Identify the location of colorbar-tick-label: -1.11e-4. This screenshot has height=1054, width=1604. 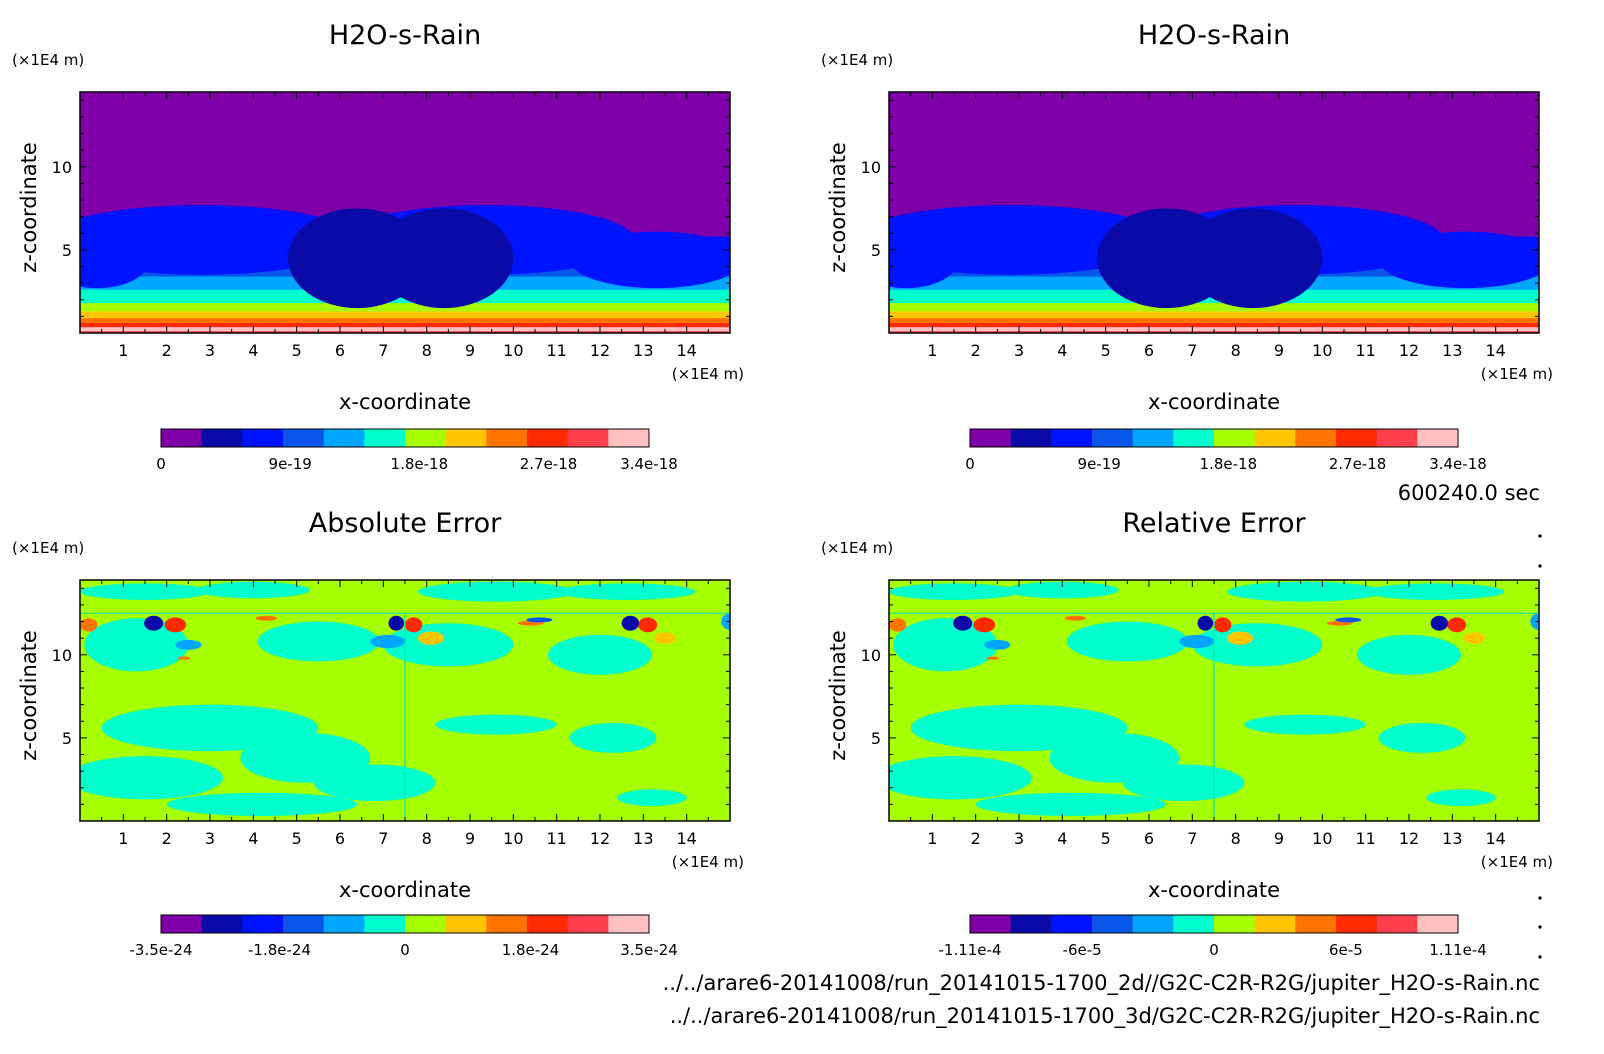
(970, 950).